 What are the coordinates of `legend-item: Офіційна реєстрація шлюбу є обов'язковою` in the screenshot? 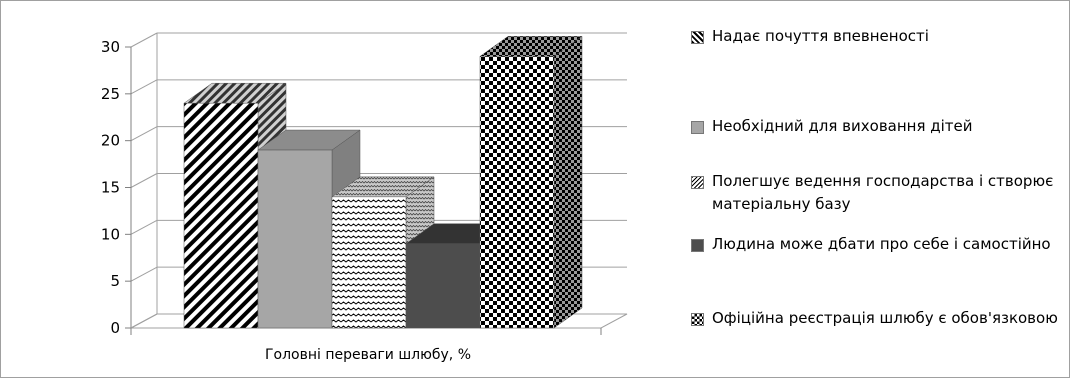 It's located at (874, 318).